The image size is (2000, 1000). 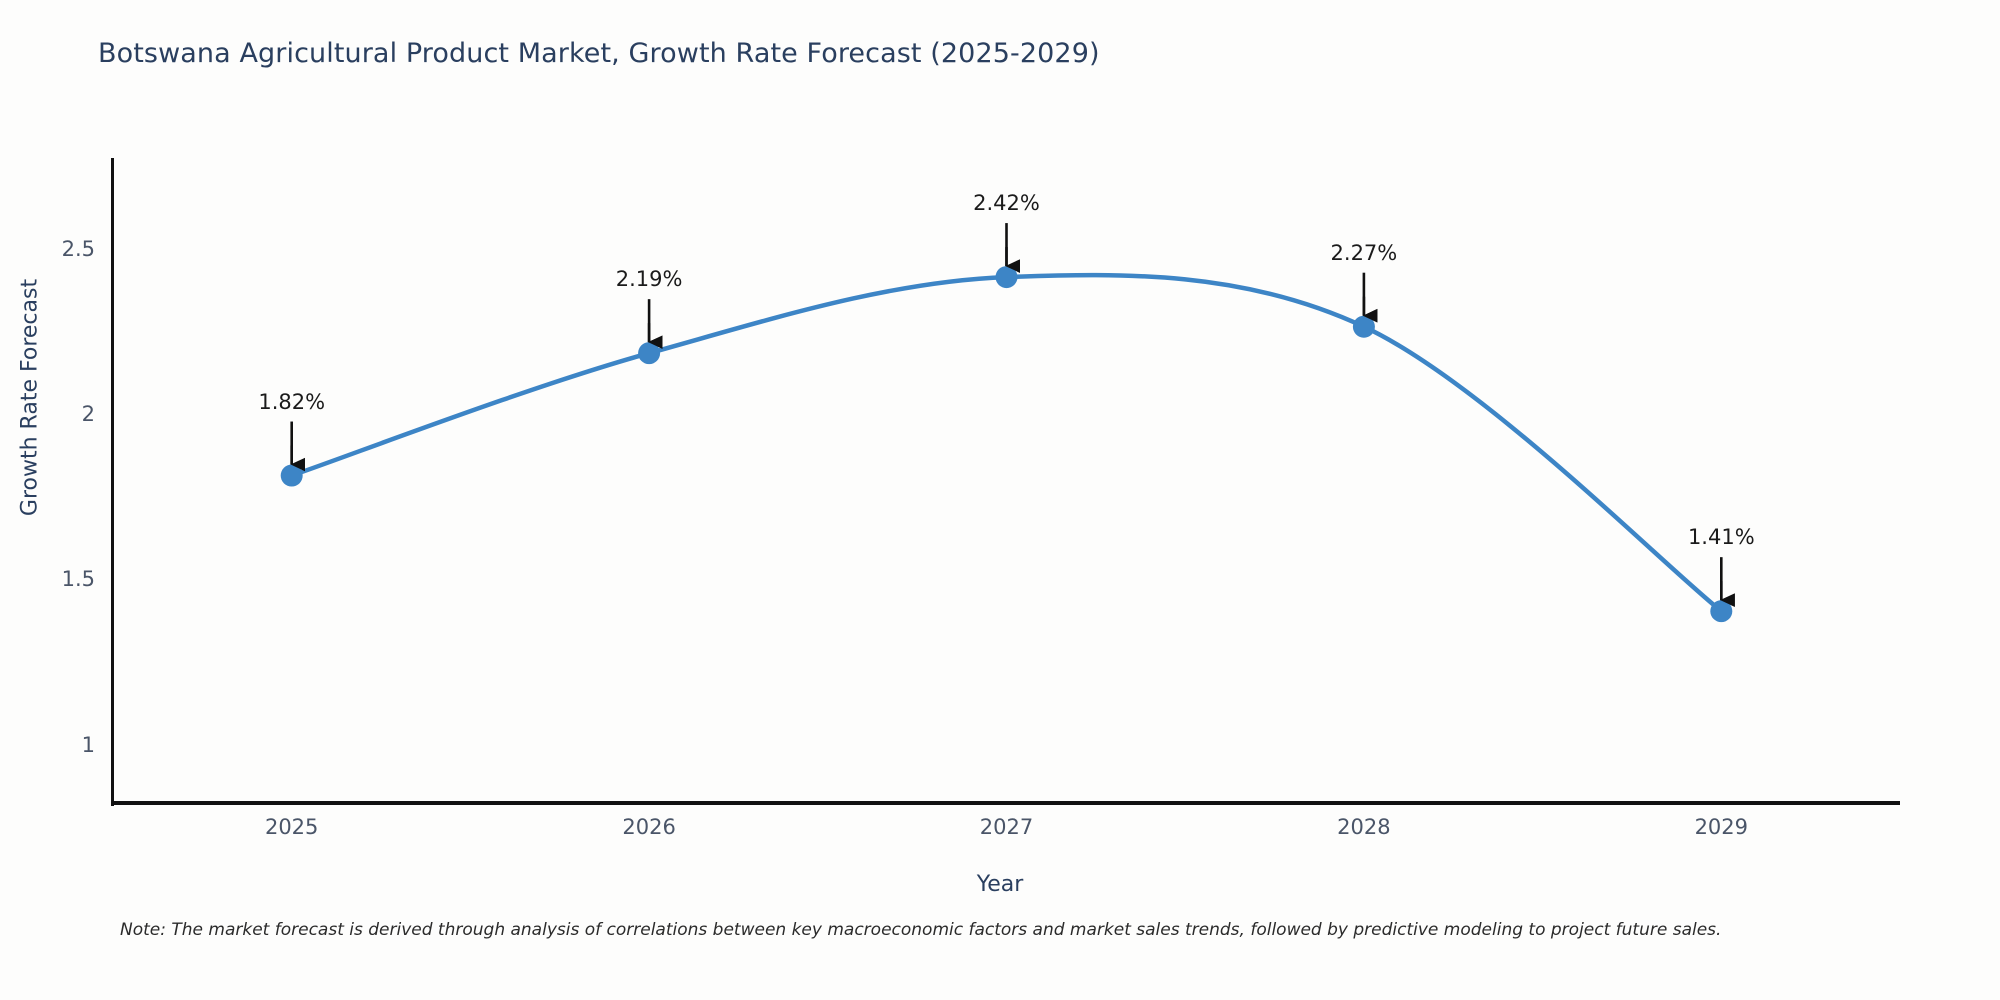 I want to click on y-axis-tick-label: 2.5, so click(x=78, y=248).